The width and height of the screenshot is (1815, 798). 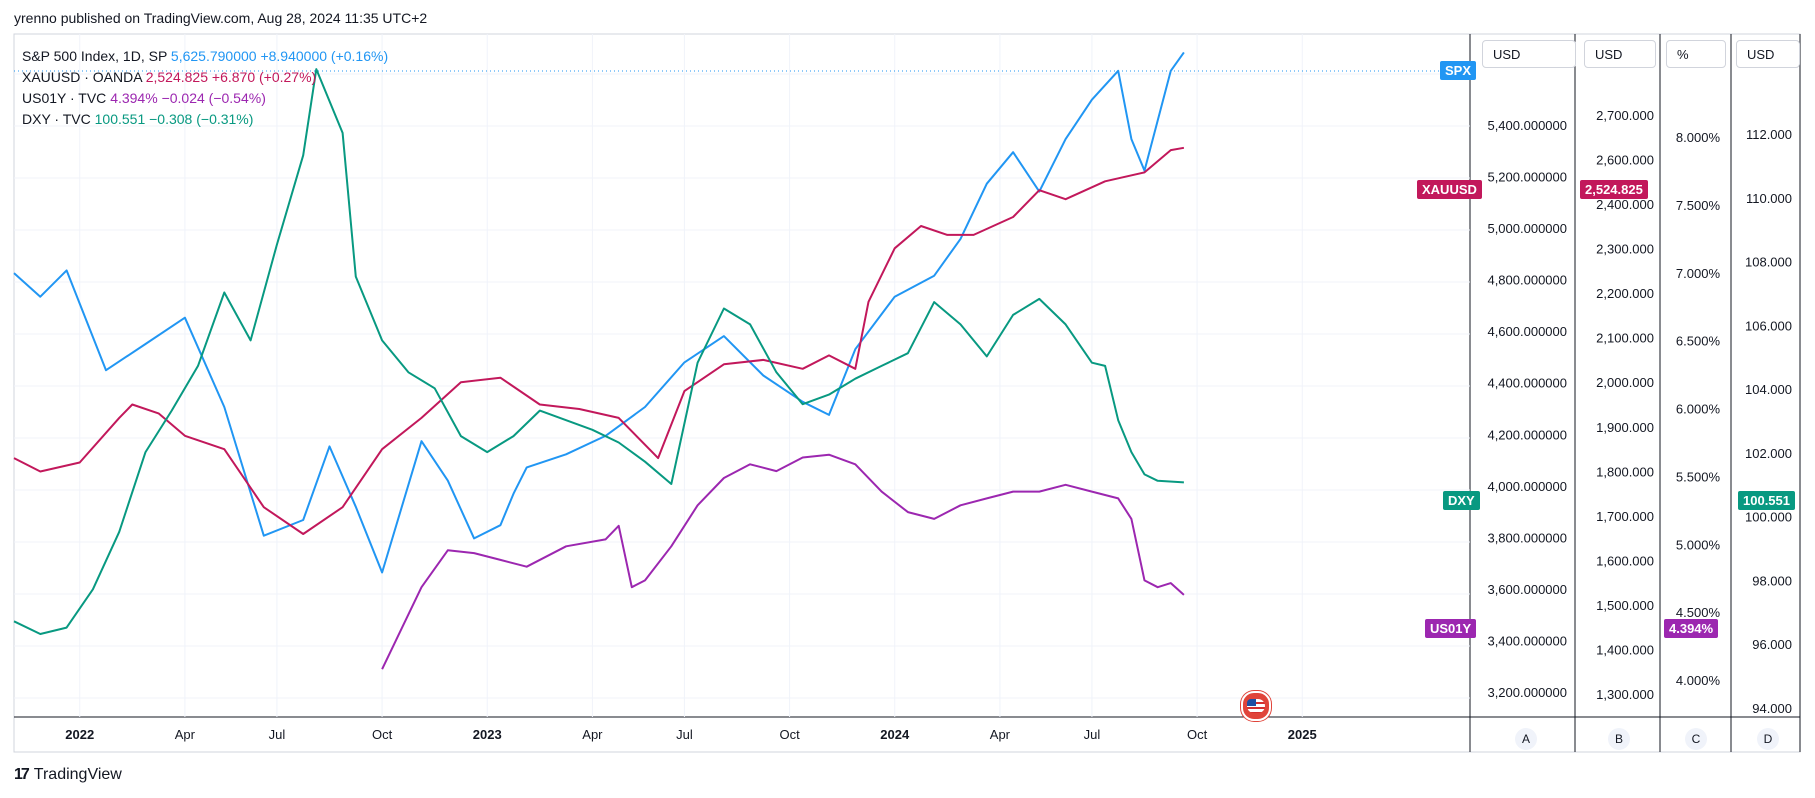 I want to click on scale-b-tick: 1,900.000, so click(x=1625, y=427).